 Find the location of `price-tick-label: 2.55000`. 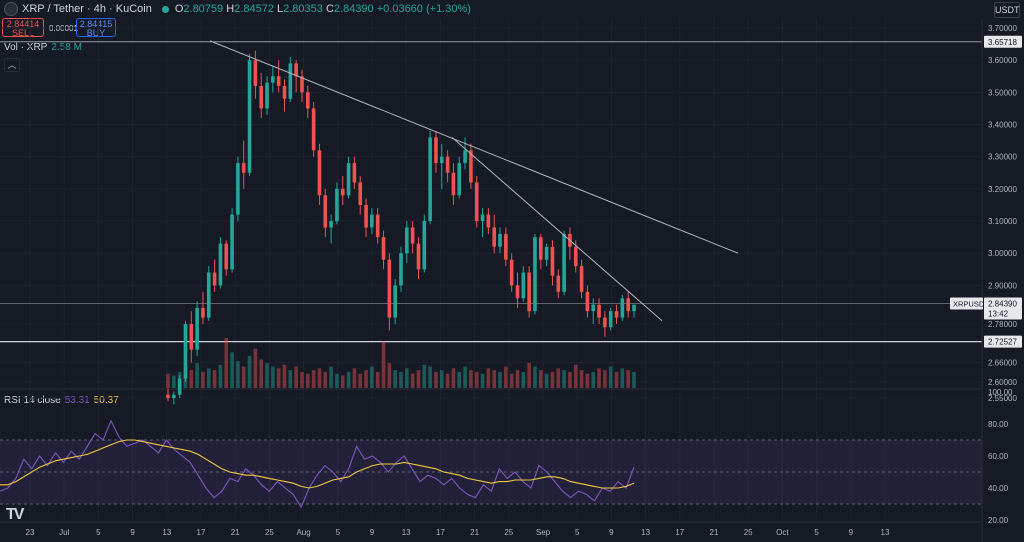

price-tick-label: 2.55000 is located at coordinates (1002, 398).